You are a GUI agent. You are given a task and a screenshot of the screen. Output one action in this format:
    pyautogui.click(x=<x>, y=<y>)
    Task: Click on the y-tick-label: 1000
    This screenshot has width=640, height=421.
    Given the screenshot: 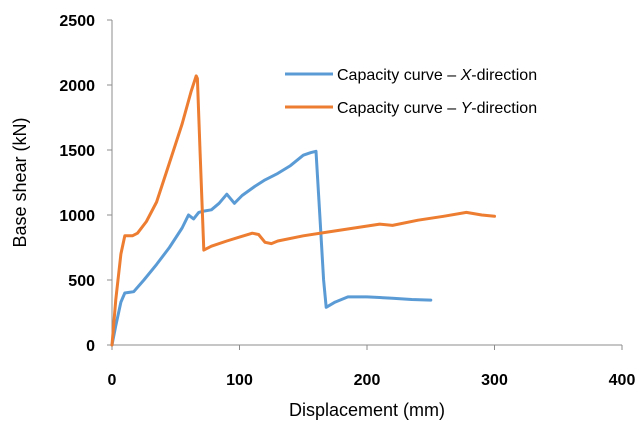 What is the action you would take?
    pyautogui.click(x=77, y=216)
    